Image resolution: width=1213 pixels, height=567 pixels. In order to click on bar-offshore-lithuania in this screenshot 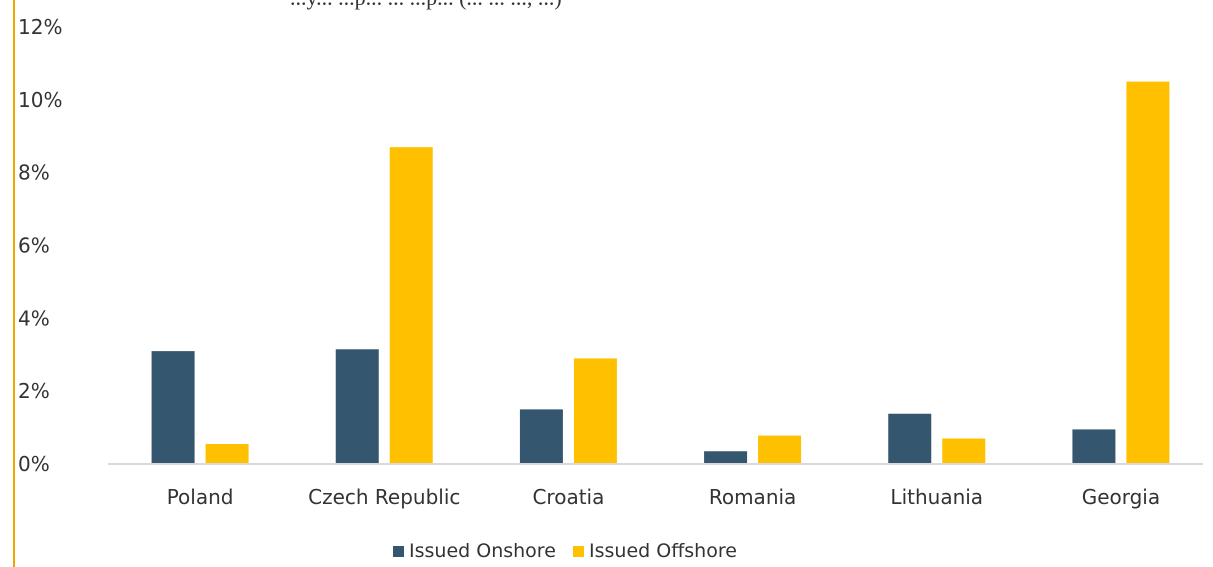, I will do `click(964, 451)`.